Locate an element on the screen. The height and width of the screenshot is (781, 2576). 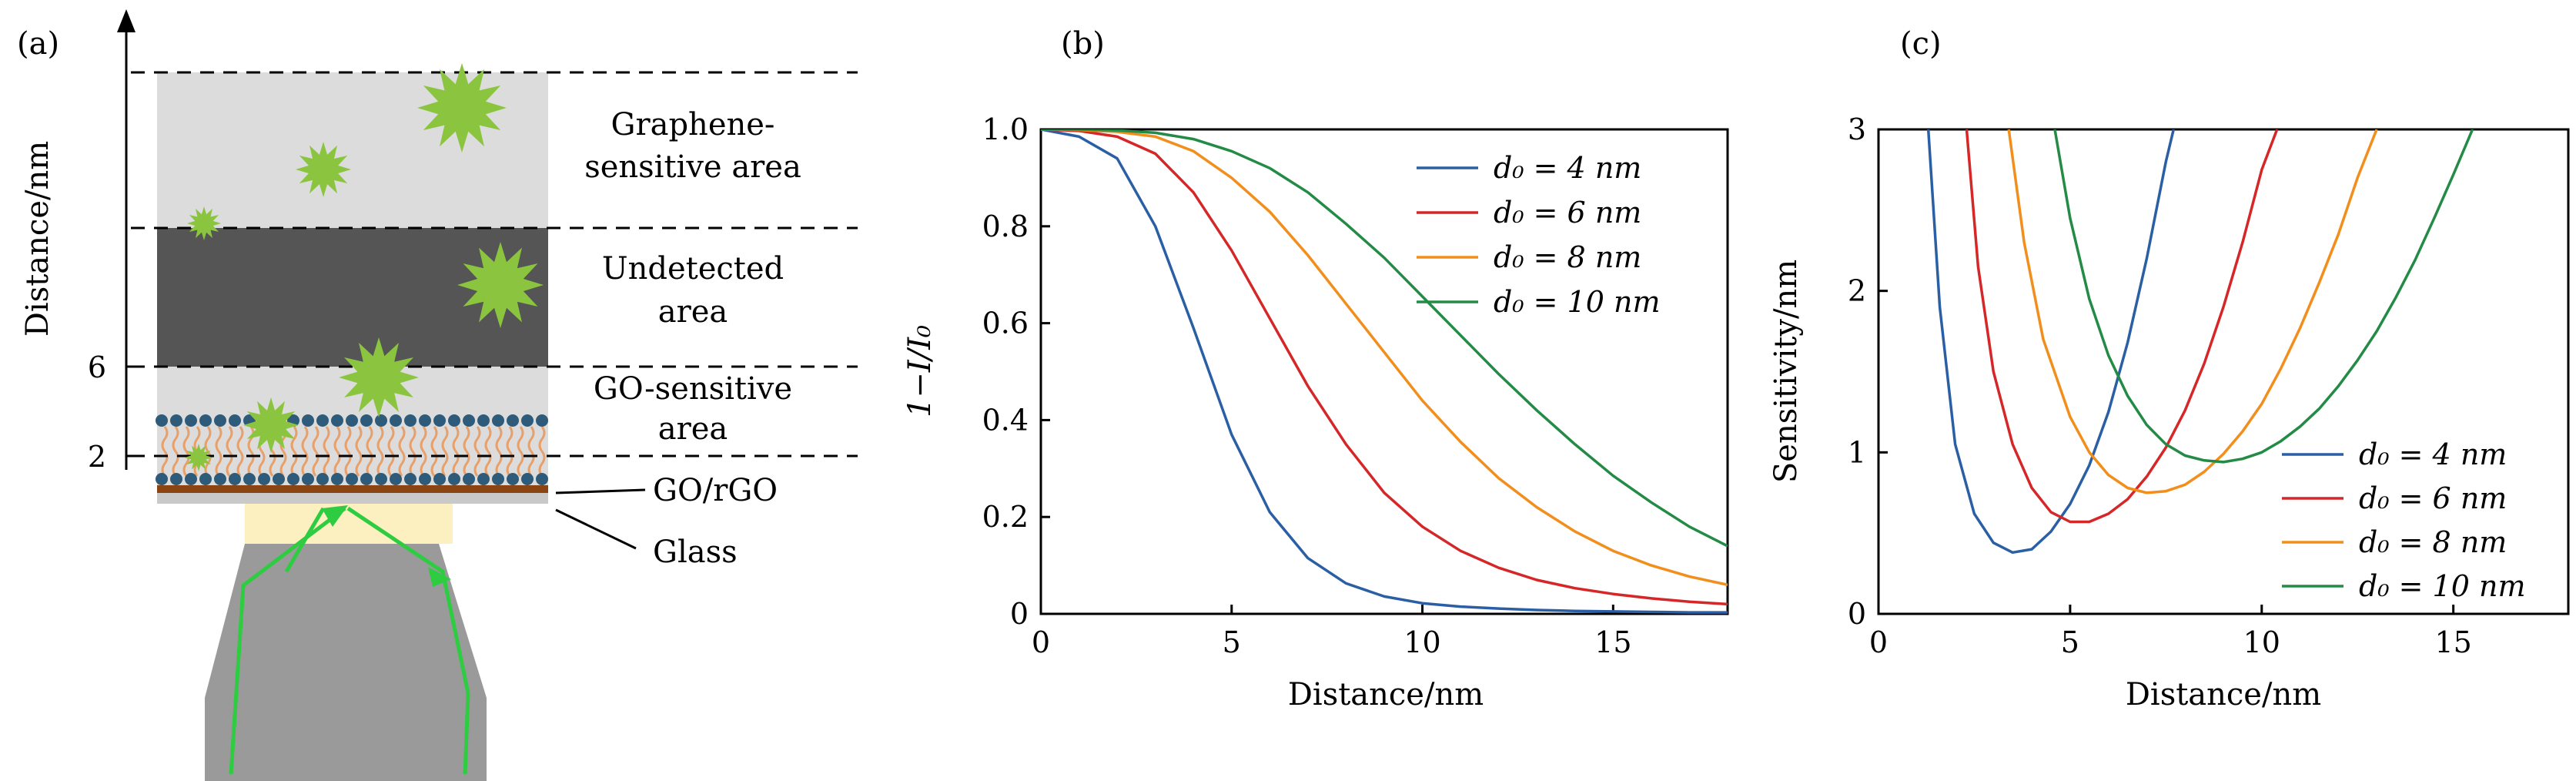
y-tick-label: 1 is located at coordinates (1857, 452).